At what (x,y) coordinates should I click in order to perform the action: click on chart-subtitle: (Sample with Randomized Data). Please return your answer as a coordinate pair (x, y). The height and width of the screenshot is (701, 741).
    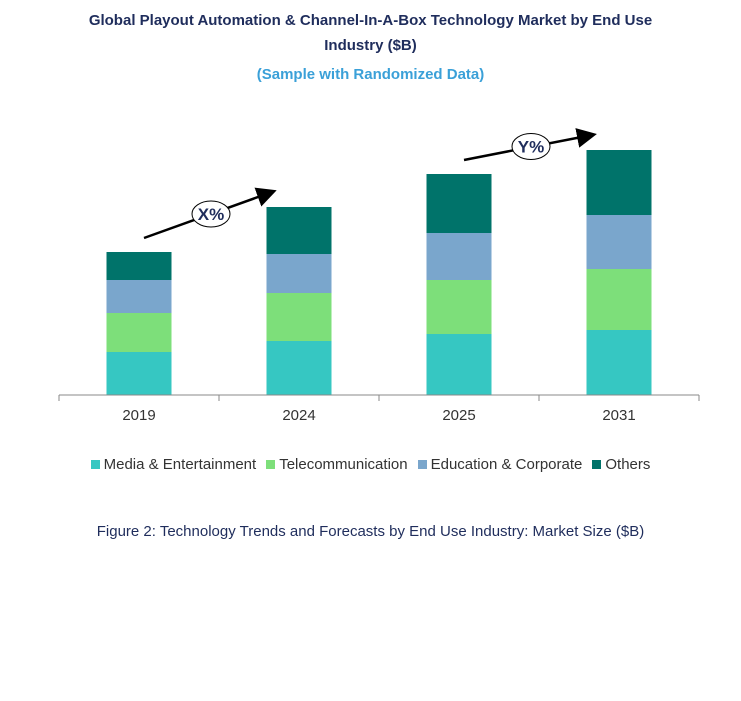
    Looking at the image, I should click on (370, 74).